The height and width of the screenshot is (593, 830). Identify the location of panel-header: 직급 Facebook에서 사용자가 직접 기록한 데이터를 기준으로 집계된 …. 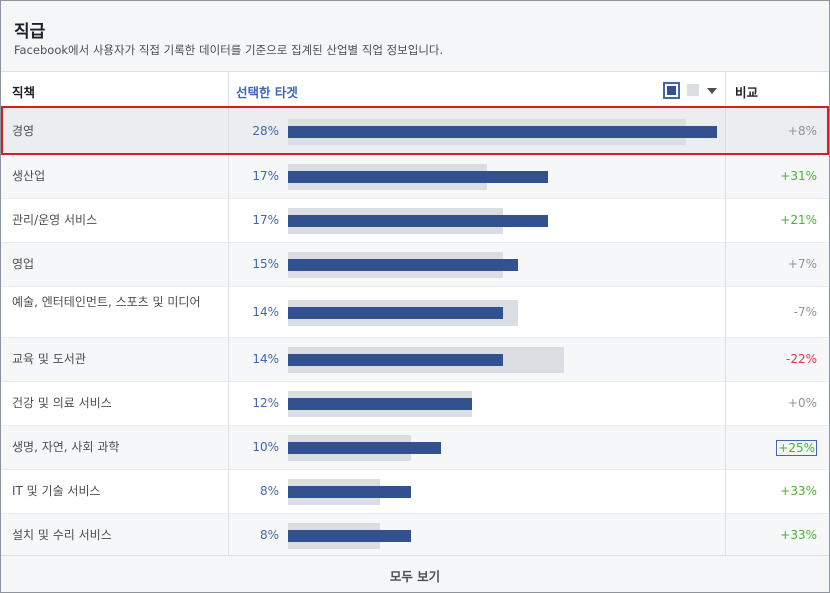
(415, 36).